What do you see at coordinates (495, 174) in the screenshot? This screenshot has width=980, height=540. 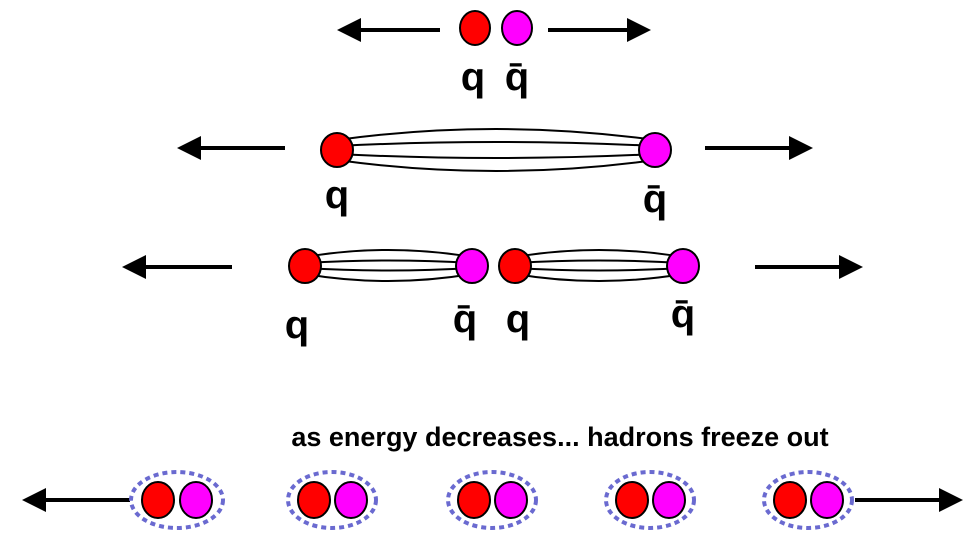 I see `row-2: q q̄` at bounding box center [495, 174].